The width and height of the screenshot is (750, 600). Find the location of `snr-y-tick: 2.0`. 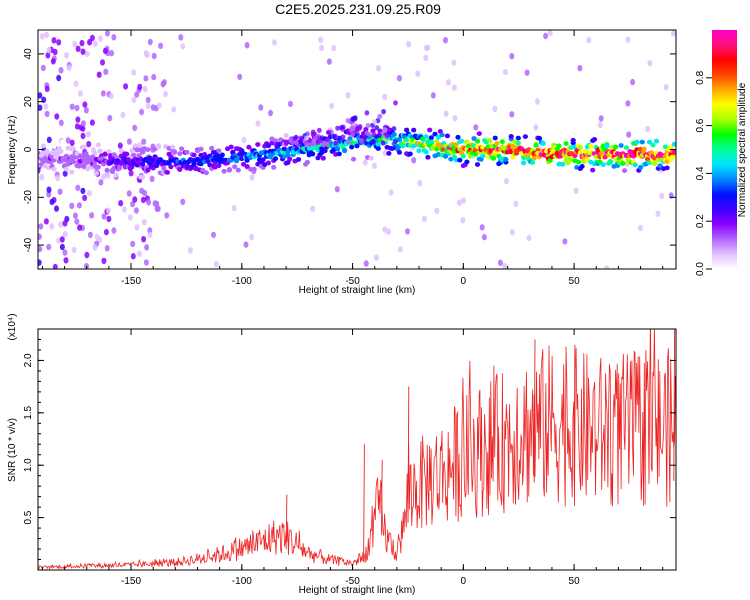

snr-y-tick: 2.0 is located at coordinates (349, 360).